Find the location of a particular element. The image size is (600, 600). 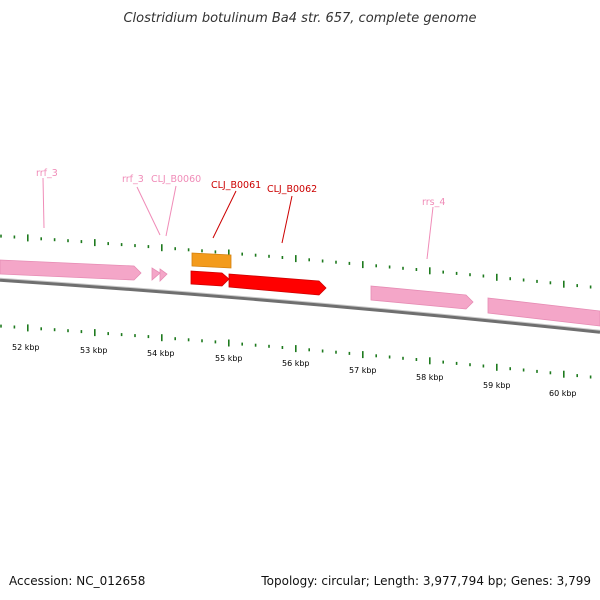

feature-track is located at coordinates (300, 289).